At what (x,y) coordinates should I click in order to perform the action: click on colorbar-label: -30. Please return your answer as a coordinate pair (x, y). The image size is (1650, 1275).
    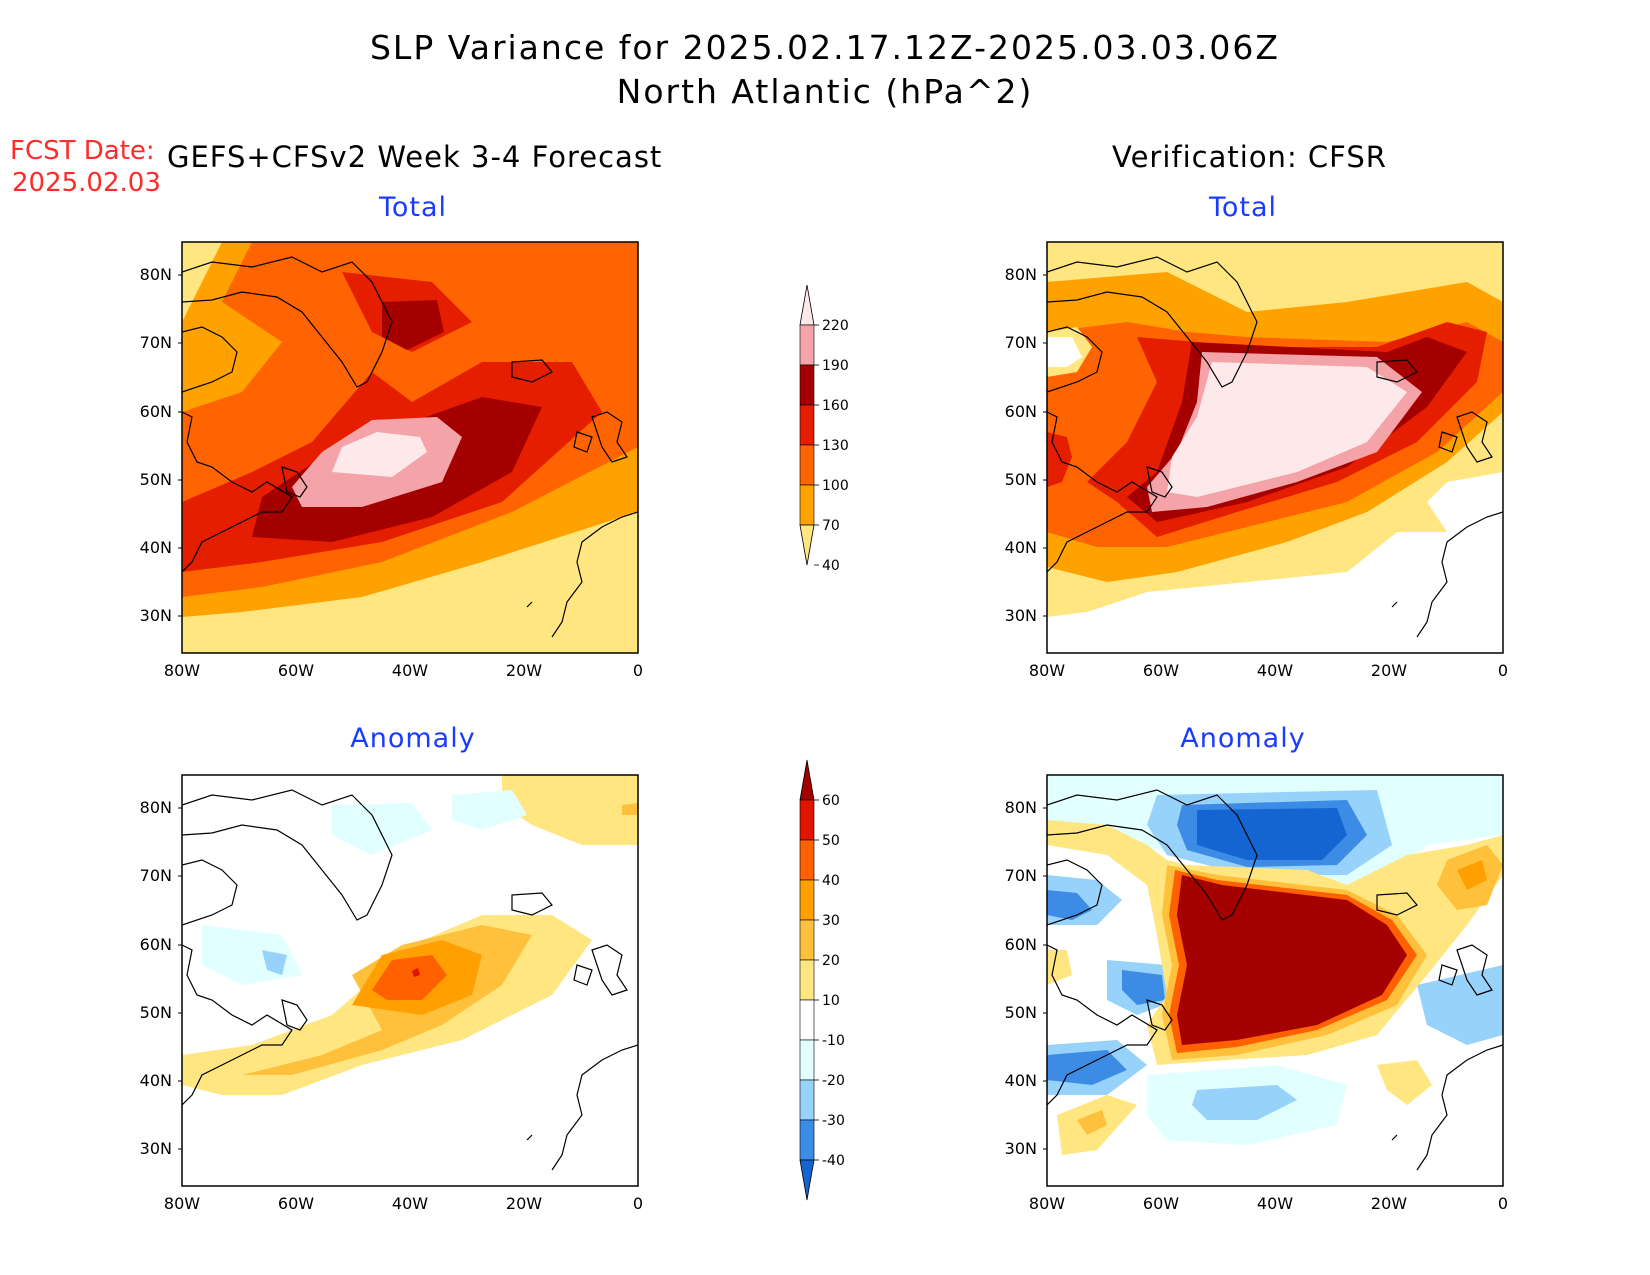
    Looking at the image, I should click on (833, 1121).